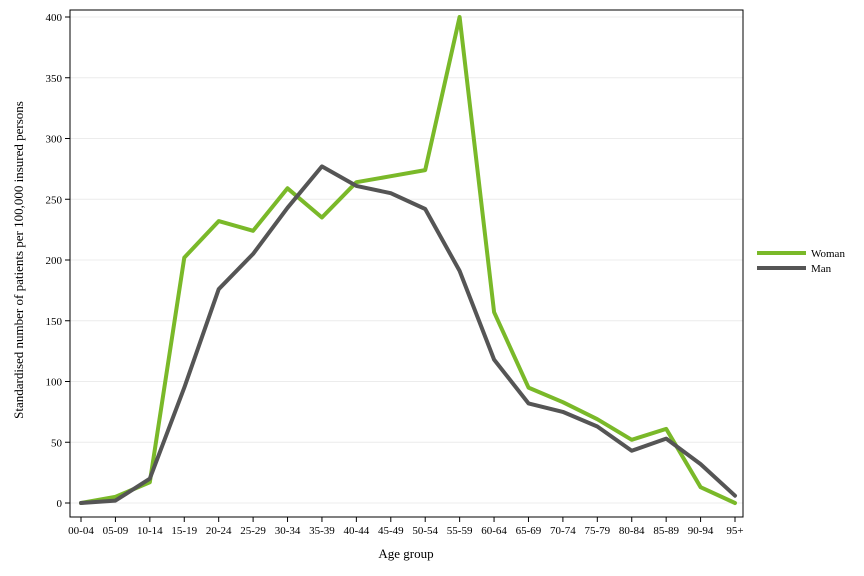  I want to click on y-tick-label: 400, so click(54, 18).